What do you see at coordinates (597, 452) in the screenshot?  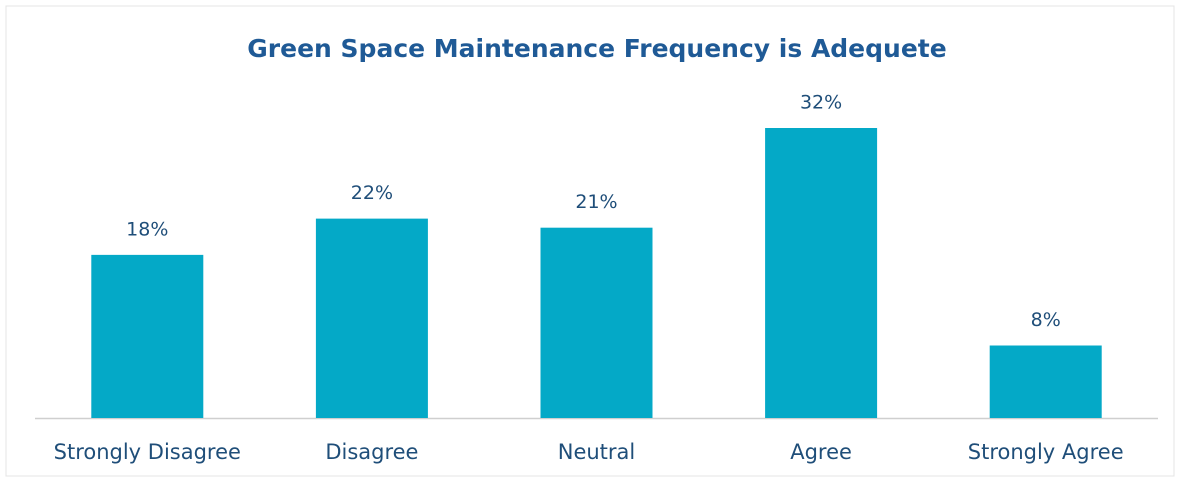 I see `x-tick-label: Neutral` at bounding box center [597, 452].